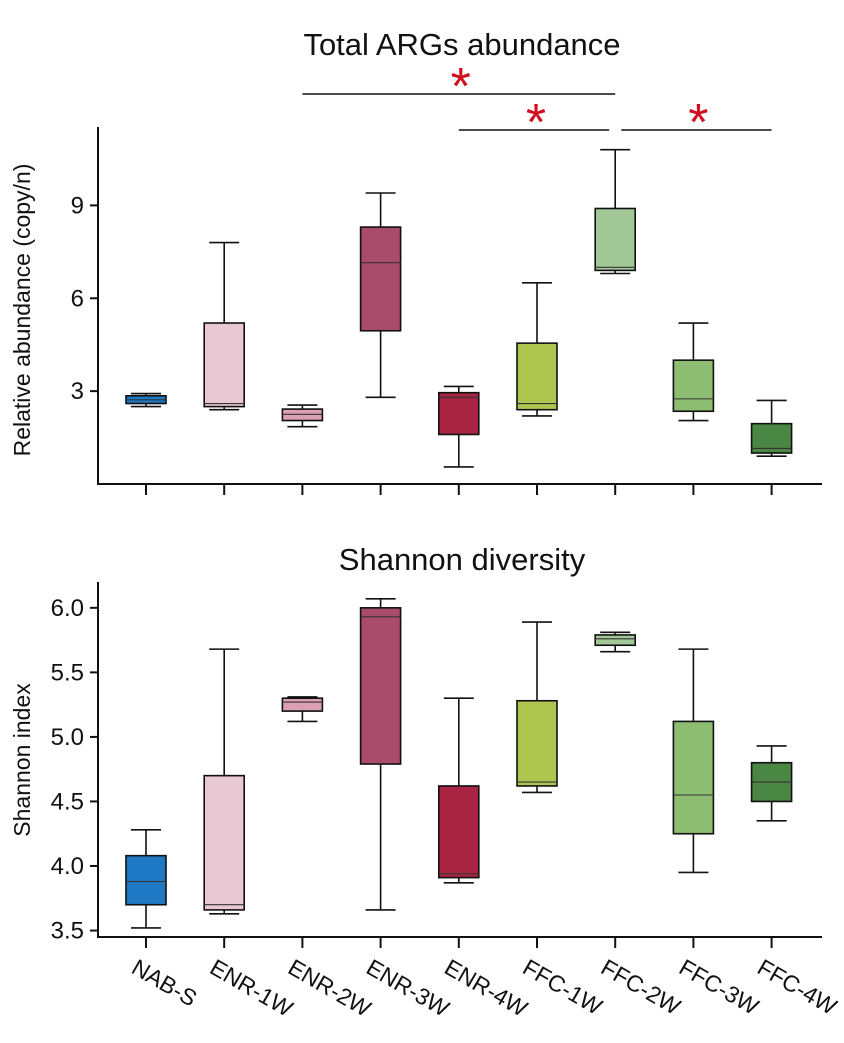 This screenshot has height=1043, width=844. I want to click on abundance-box-ffc-3w, so click(693, 372).